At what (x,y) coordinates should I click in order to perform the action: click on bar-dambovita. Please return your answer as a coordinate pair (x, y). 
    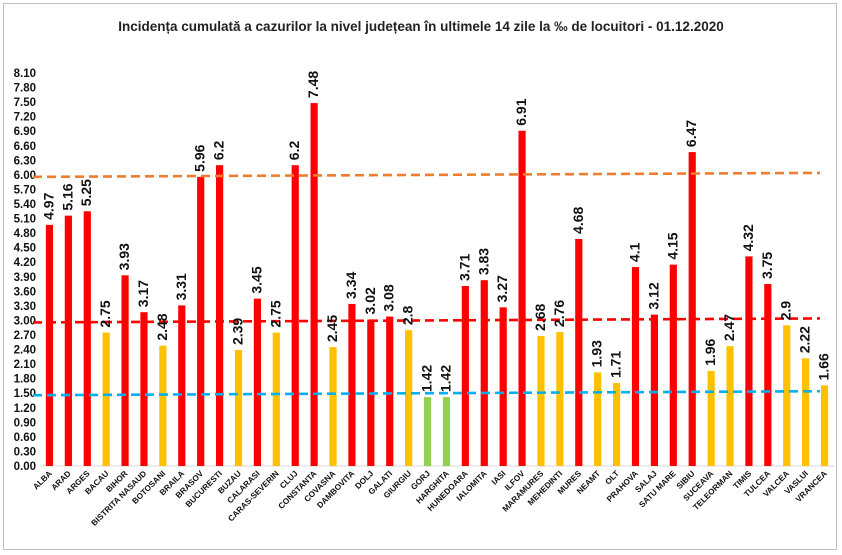
    Looking at the image, I should click on (352, 384).